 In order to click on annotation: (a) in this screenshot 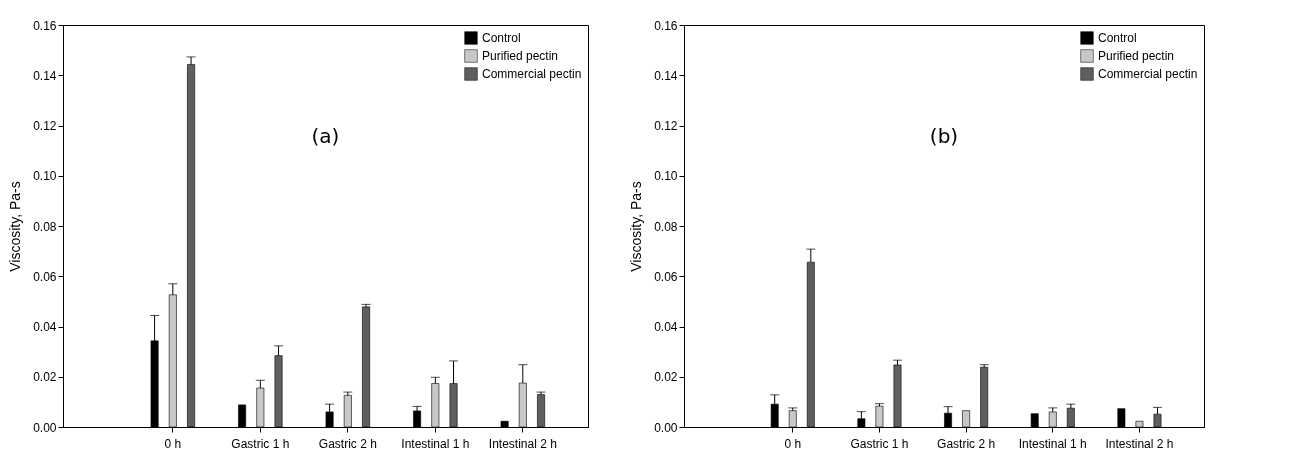, I will do `click(325, 136)`.